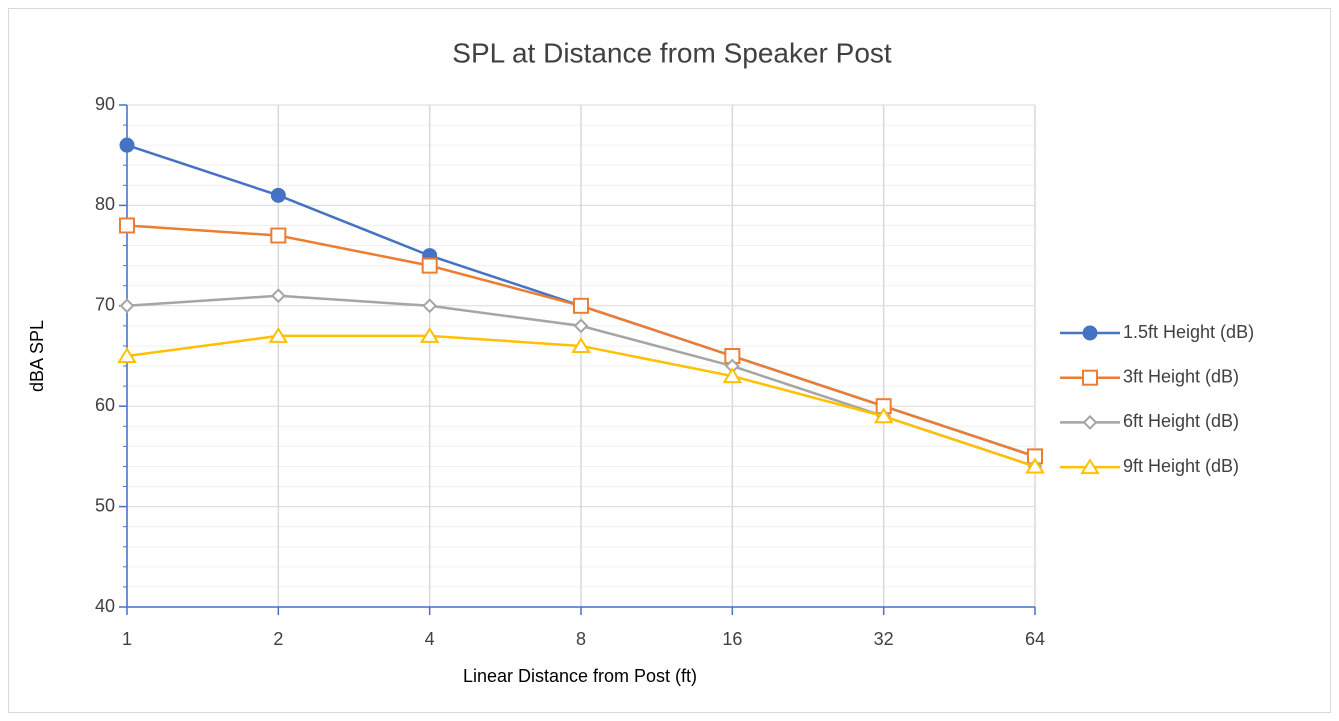 Image resolution: width=1339 pixels, height=721 pixels. Describe the element at coordinates (105, 204) in the screenshot. I see `y-tick-label: 80` at that location.